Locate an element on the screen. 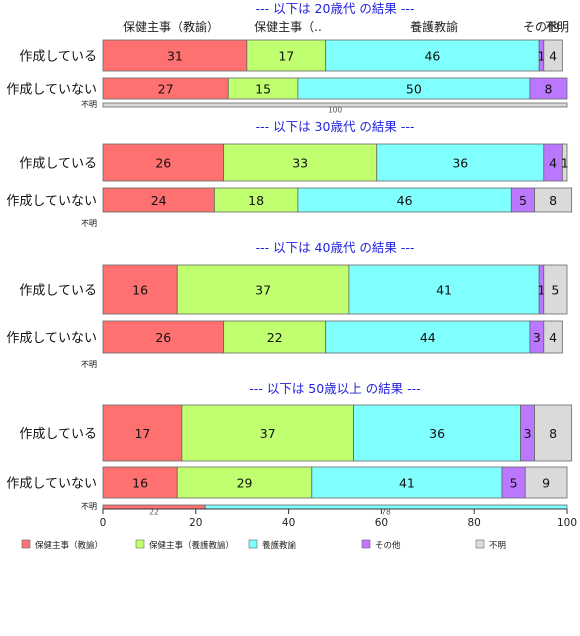 This screenshot has height=636, width=580. data-label: 18 is located at coordinates (256, 200).